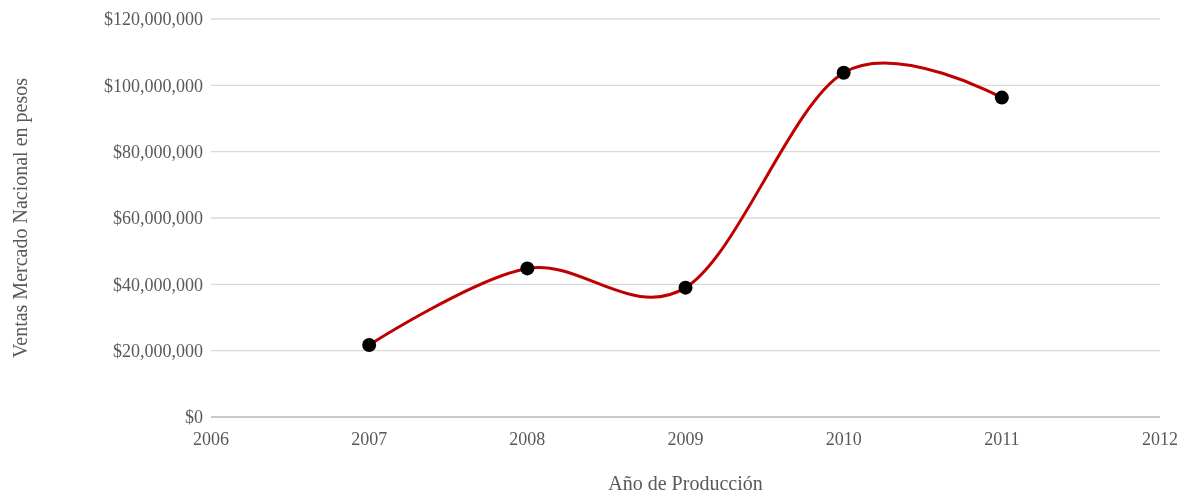 This screenshot has width=1193, height=500. Describe the element at coordinates (20, 217) in the screenshot. I see `y-axis-title: Ventas Mercado Nacional en pesos` at that location.